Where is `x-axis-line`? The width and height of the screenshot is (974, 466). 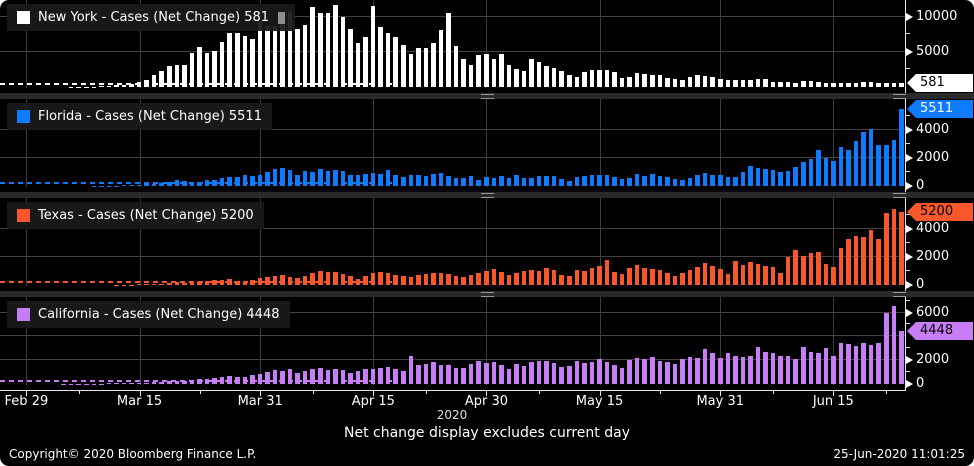 x-axis-line is located at coordinates (453, 390).